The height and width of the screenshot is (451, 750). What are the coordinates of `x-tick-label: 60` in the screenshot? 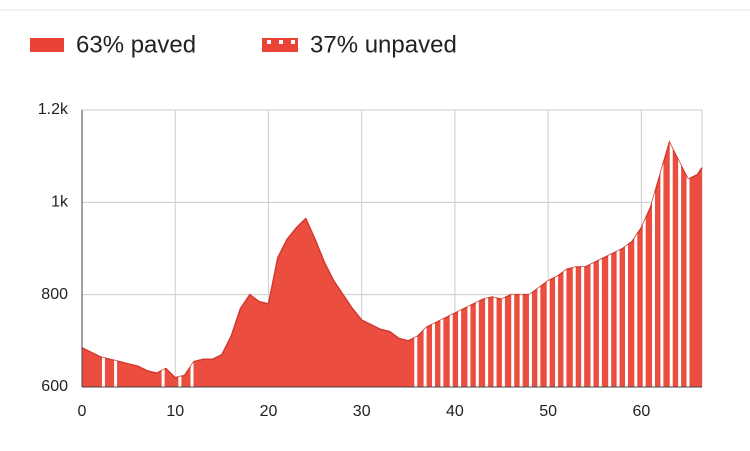 It's located at (642, 411).